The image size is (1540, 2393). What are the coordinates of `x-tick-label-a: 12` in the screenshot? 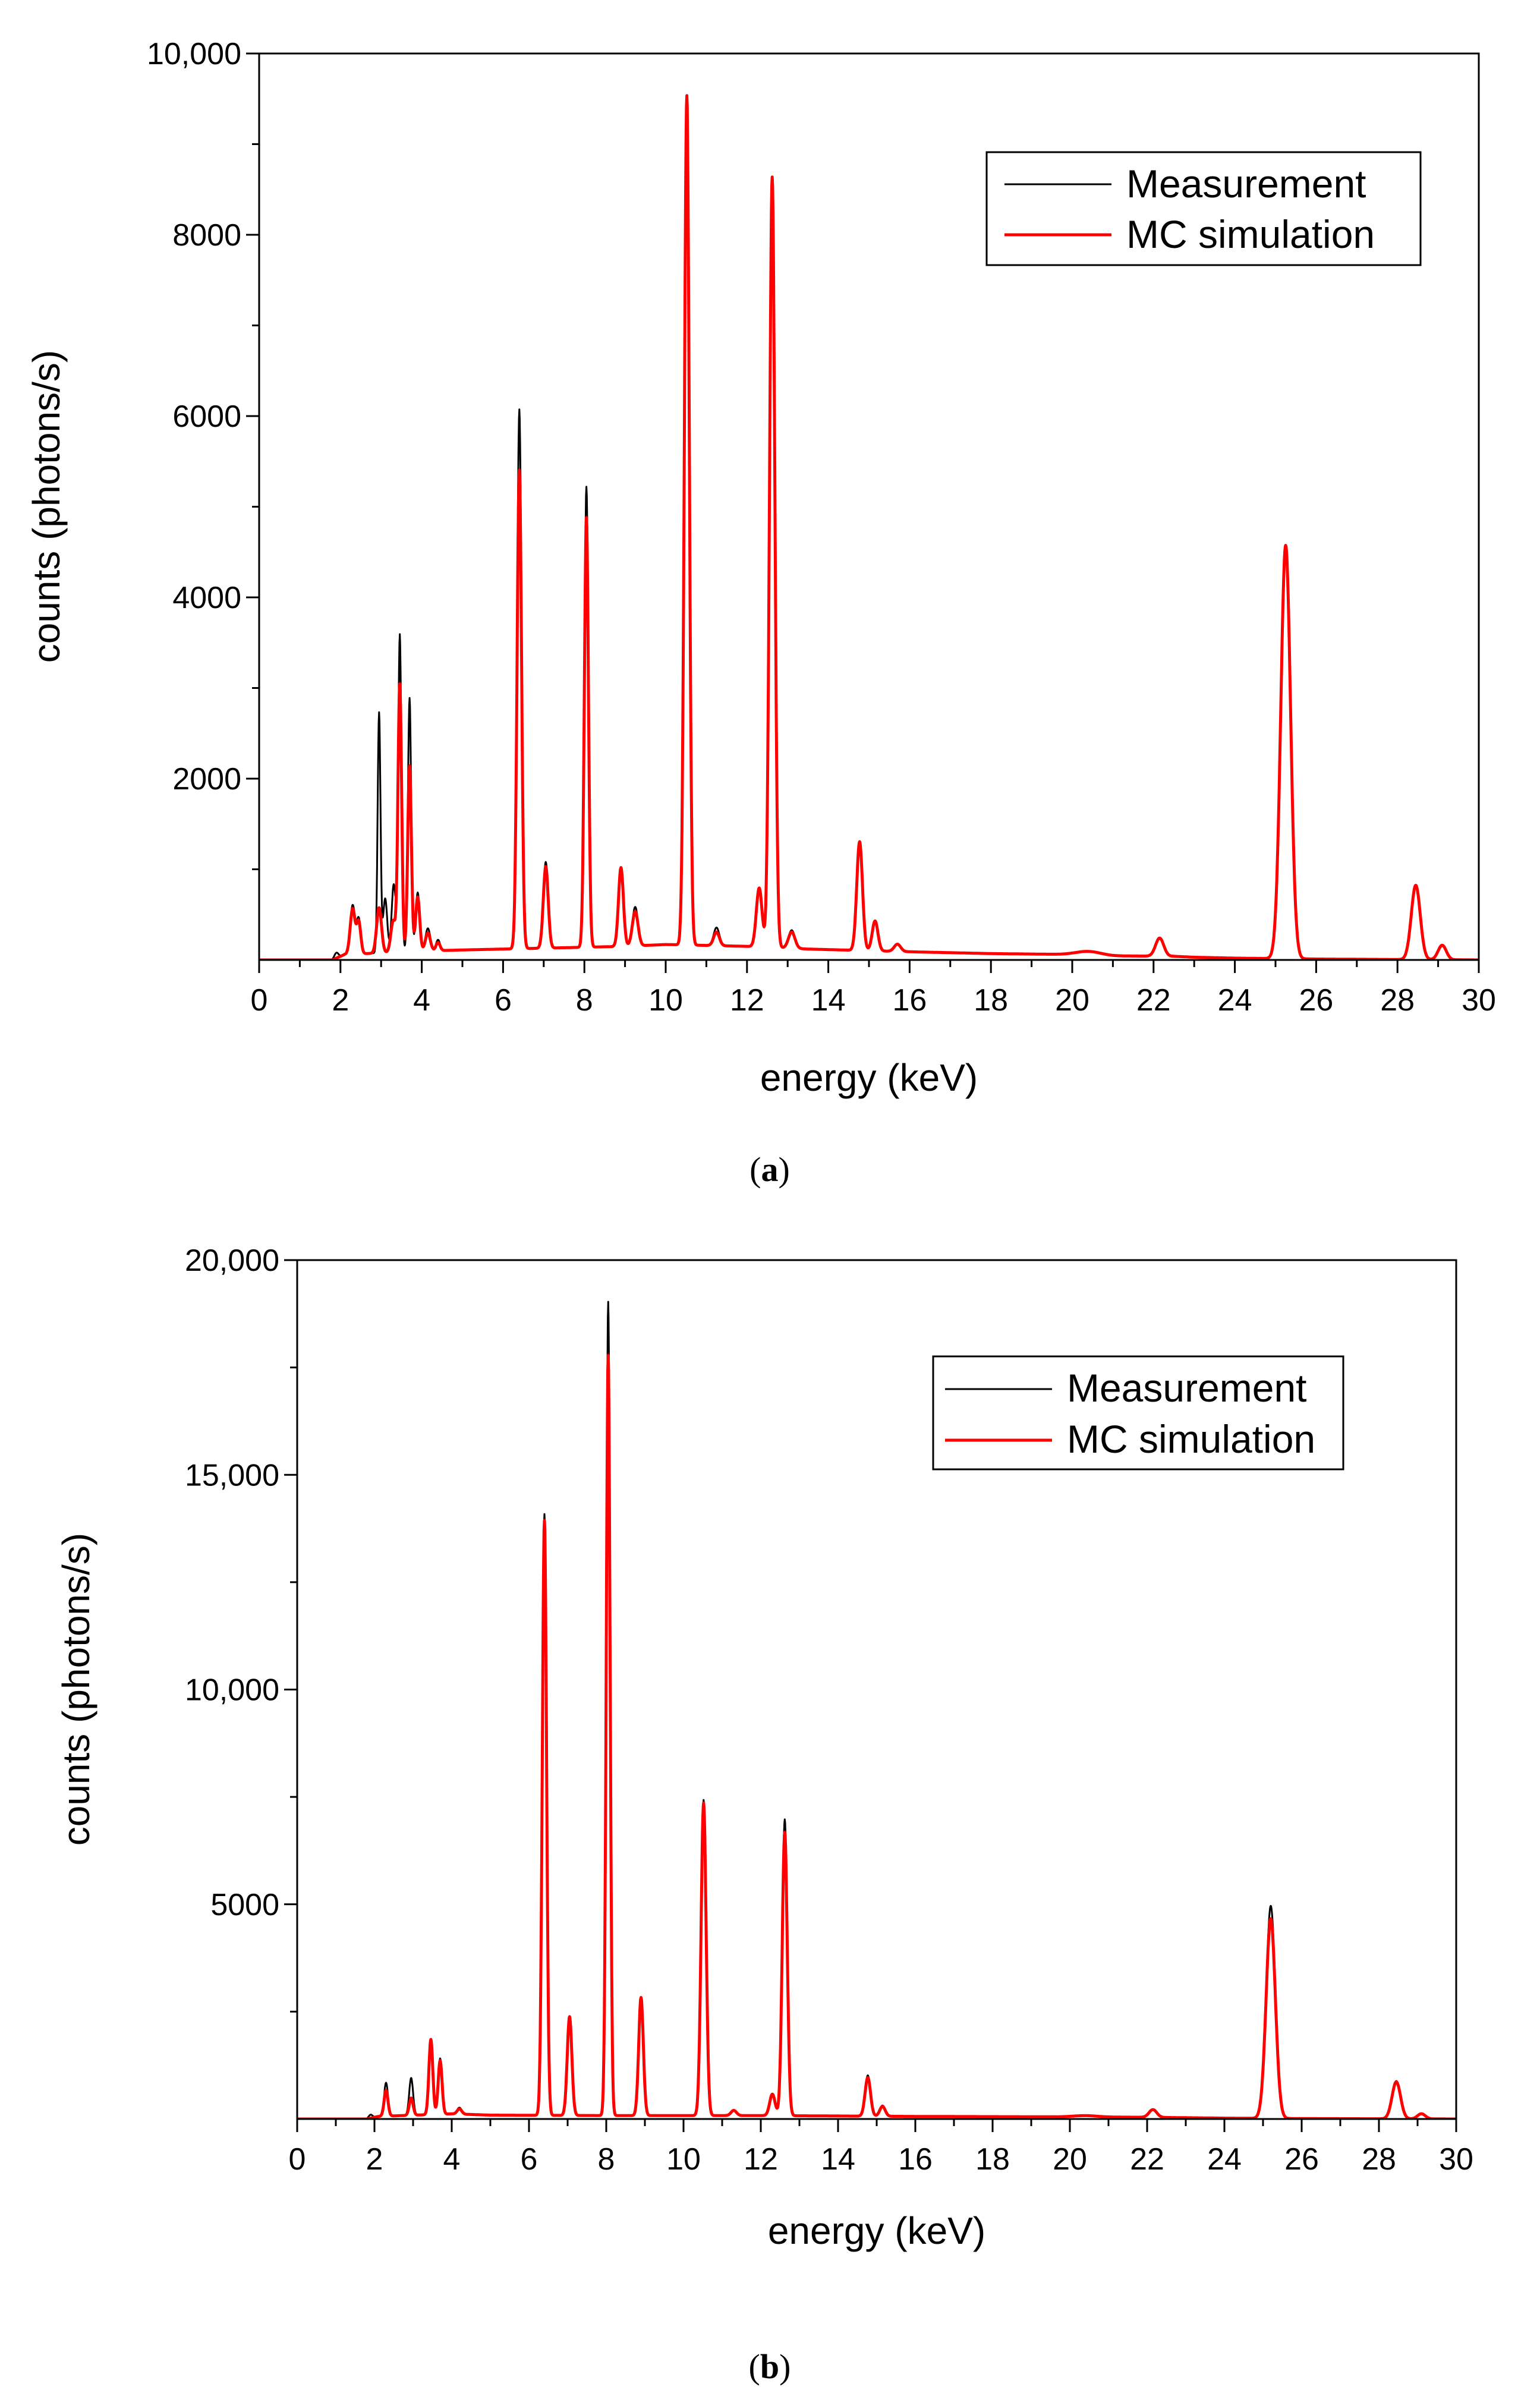 It's located at (747, 1000).